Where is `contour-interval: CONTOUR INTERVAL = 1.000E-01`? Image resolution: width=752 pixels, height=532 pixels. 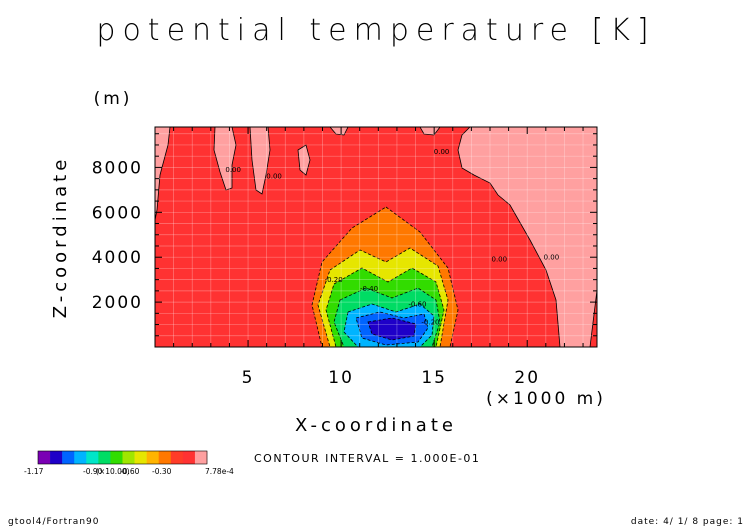 contour-interval: CONTOUR INTERVAL = 1.000E-01 is located at coordinates (367, 458).